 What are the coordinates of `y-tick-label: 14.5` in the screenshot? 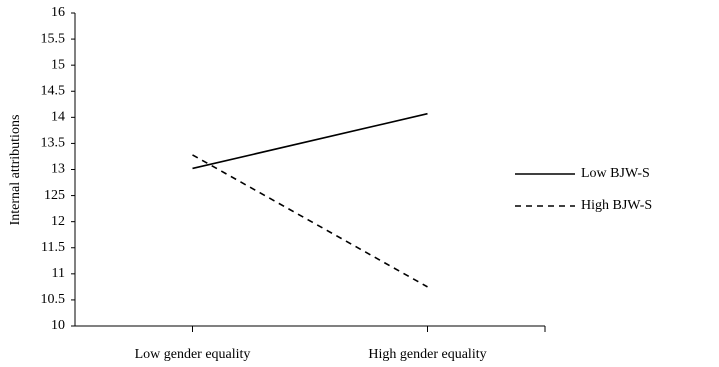 It's located at (53, 90).